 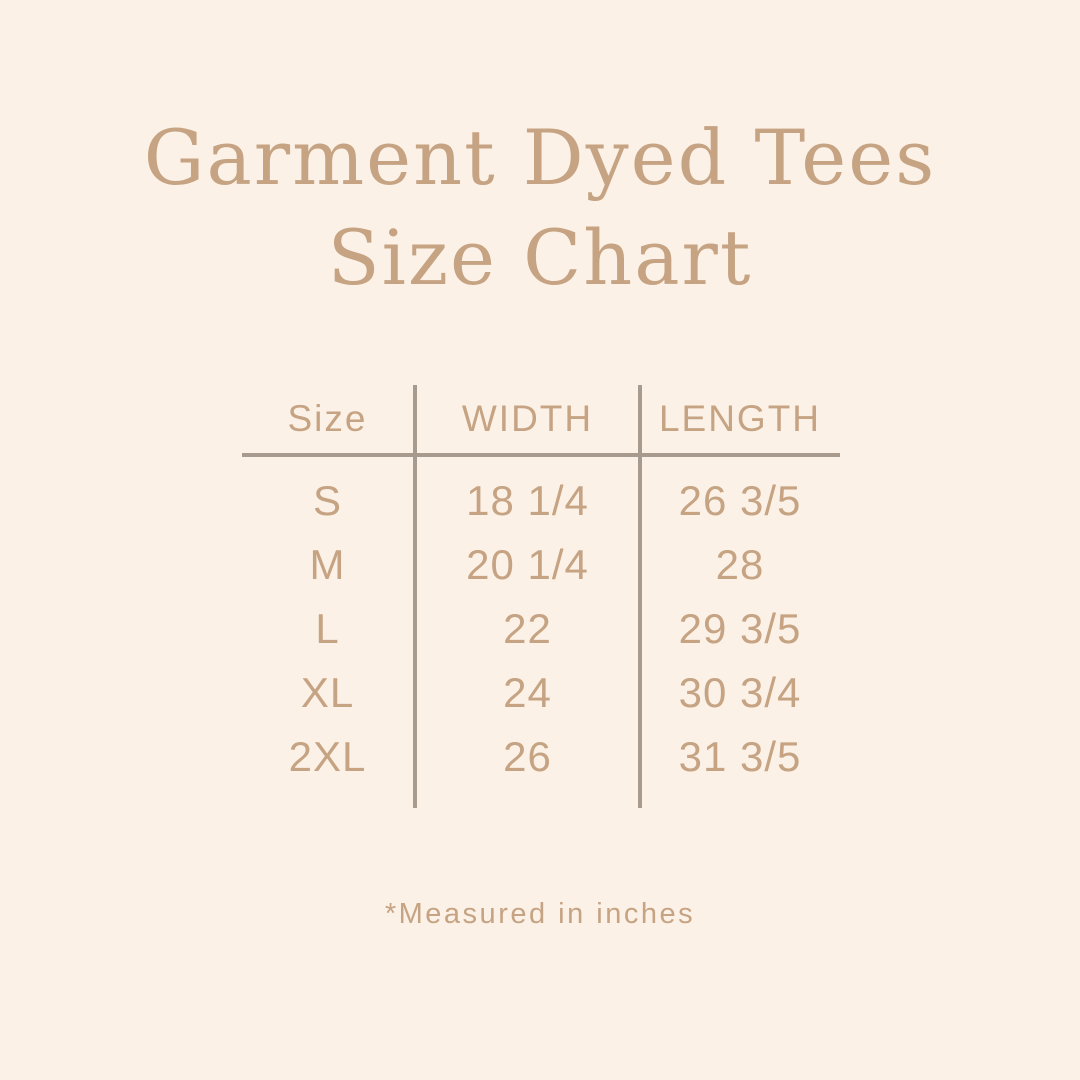 I want to click on size-cell: L, so click(x=327, y=628).